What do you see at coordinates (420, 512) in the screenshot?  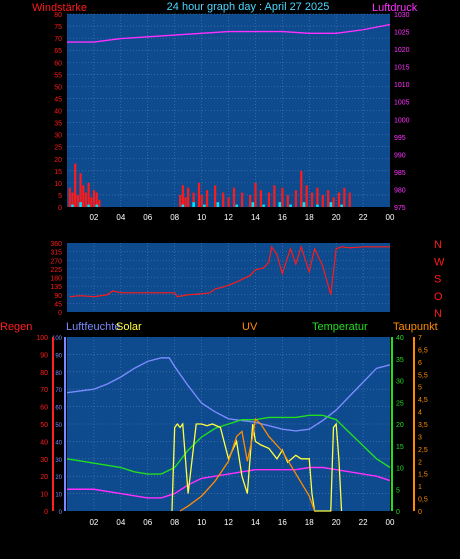 I see `uv-tick-label: 0` at bounding box center [420, 512].